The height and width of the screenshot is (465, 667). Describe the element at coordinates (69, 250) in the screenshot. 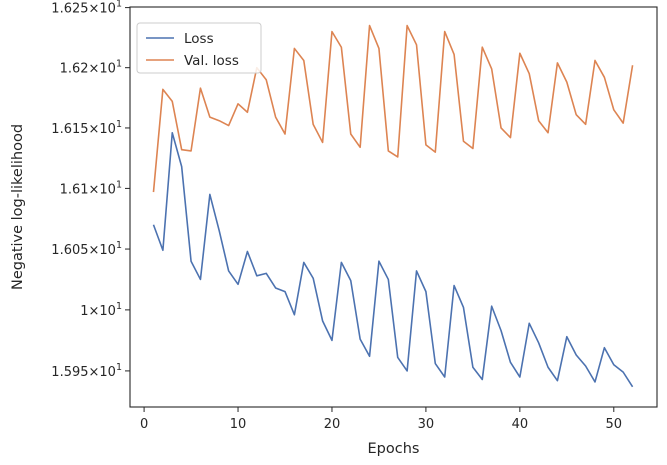

I see `y-tick-mantissa: 1.605` at that location.